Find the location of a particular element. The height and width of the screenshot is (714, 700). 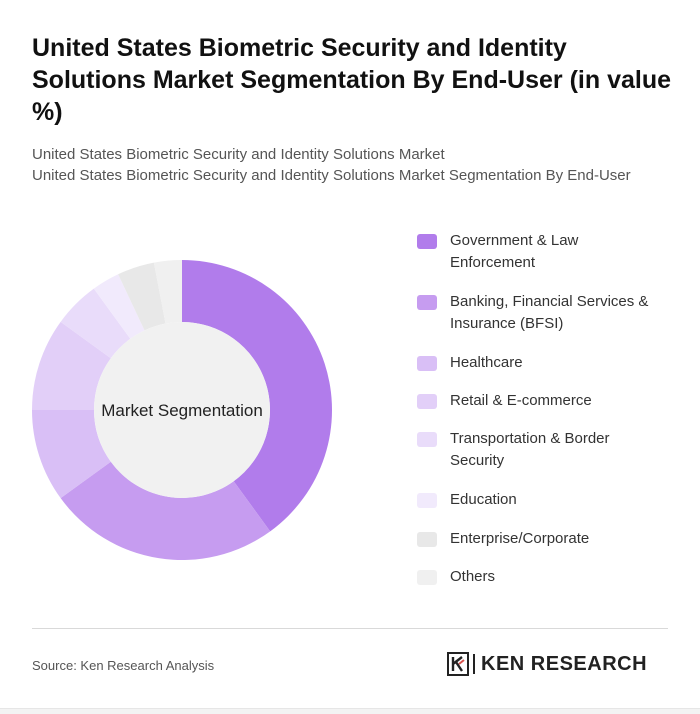

legend-item: Transportation & Border Security is located at coordinates (541, 450).